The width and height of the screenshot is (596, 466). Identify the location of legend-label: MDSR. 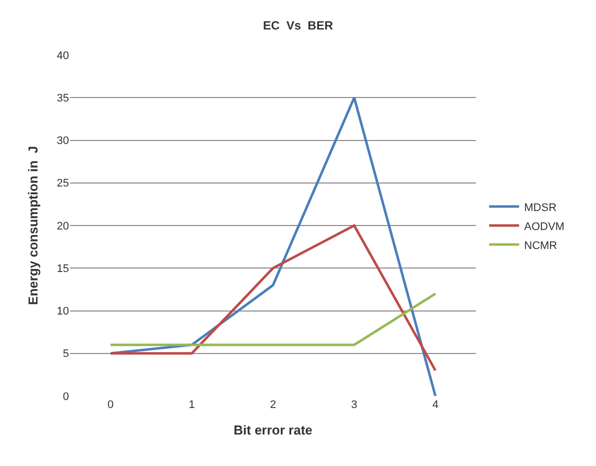
(540, 208).